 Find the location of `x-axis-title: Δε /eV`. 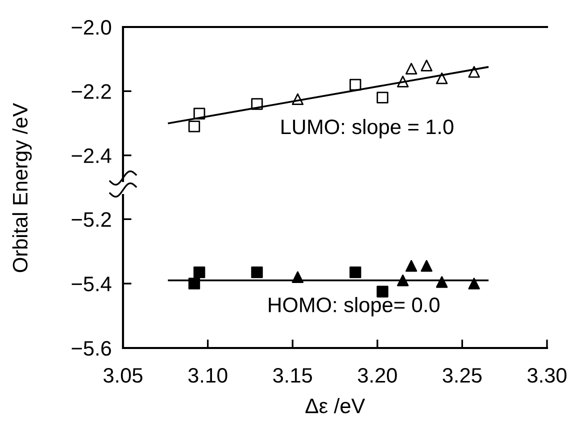

x-axis-title: Δε /eV is located at coordinates (335, 406).